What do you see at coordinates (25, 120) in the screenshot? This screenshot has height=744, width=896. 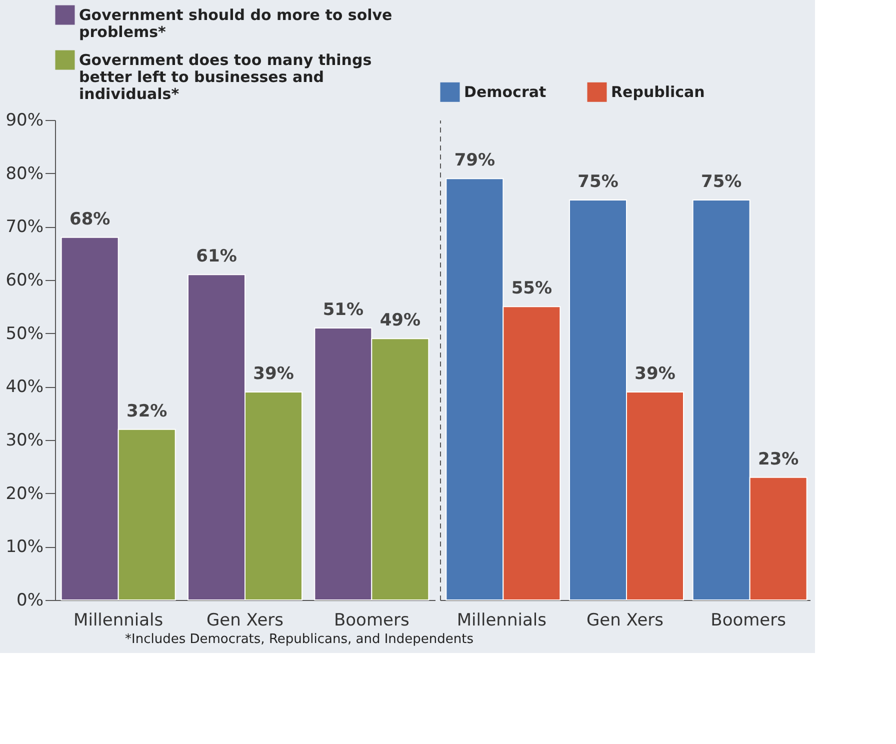 I see `y-tick-label: 90%` at bounding box center [25, 120].